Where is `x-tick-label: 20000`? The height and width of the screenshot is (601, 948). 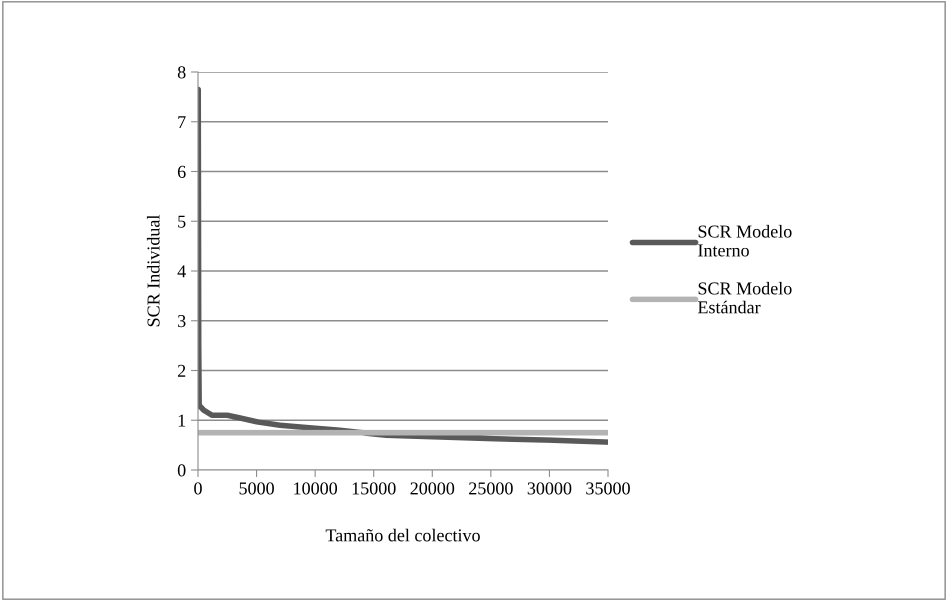 x-tick-label: 20000 is located at coordinates (432, 488).